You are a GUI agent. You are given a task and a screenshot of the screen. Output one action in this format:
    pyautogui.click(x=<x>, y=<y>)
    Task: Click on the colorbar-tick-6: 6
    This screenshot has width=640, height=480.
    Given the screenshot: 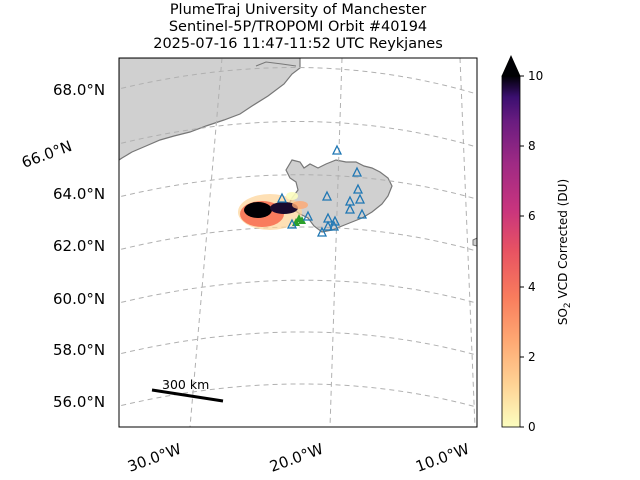 What is the action you would take?
    pyautogui.click(x=532, y=216)
    